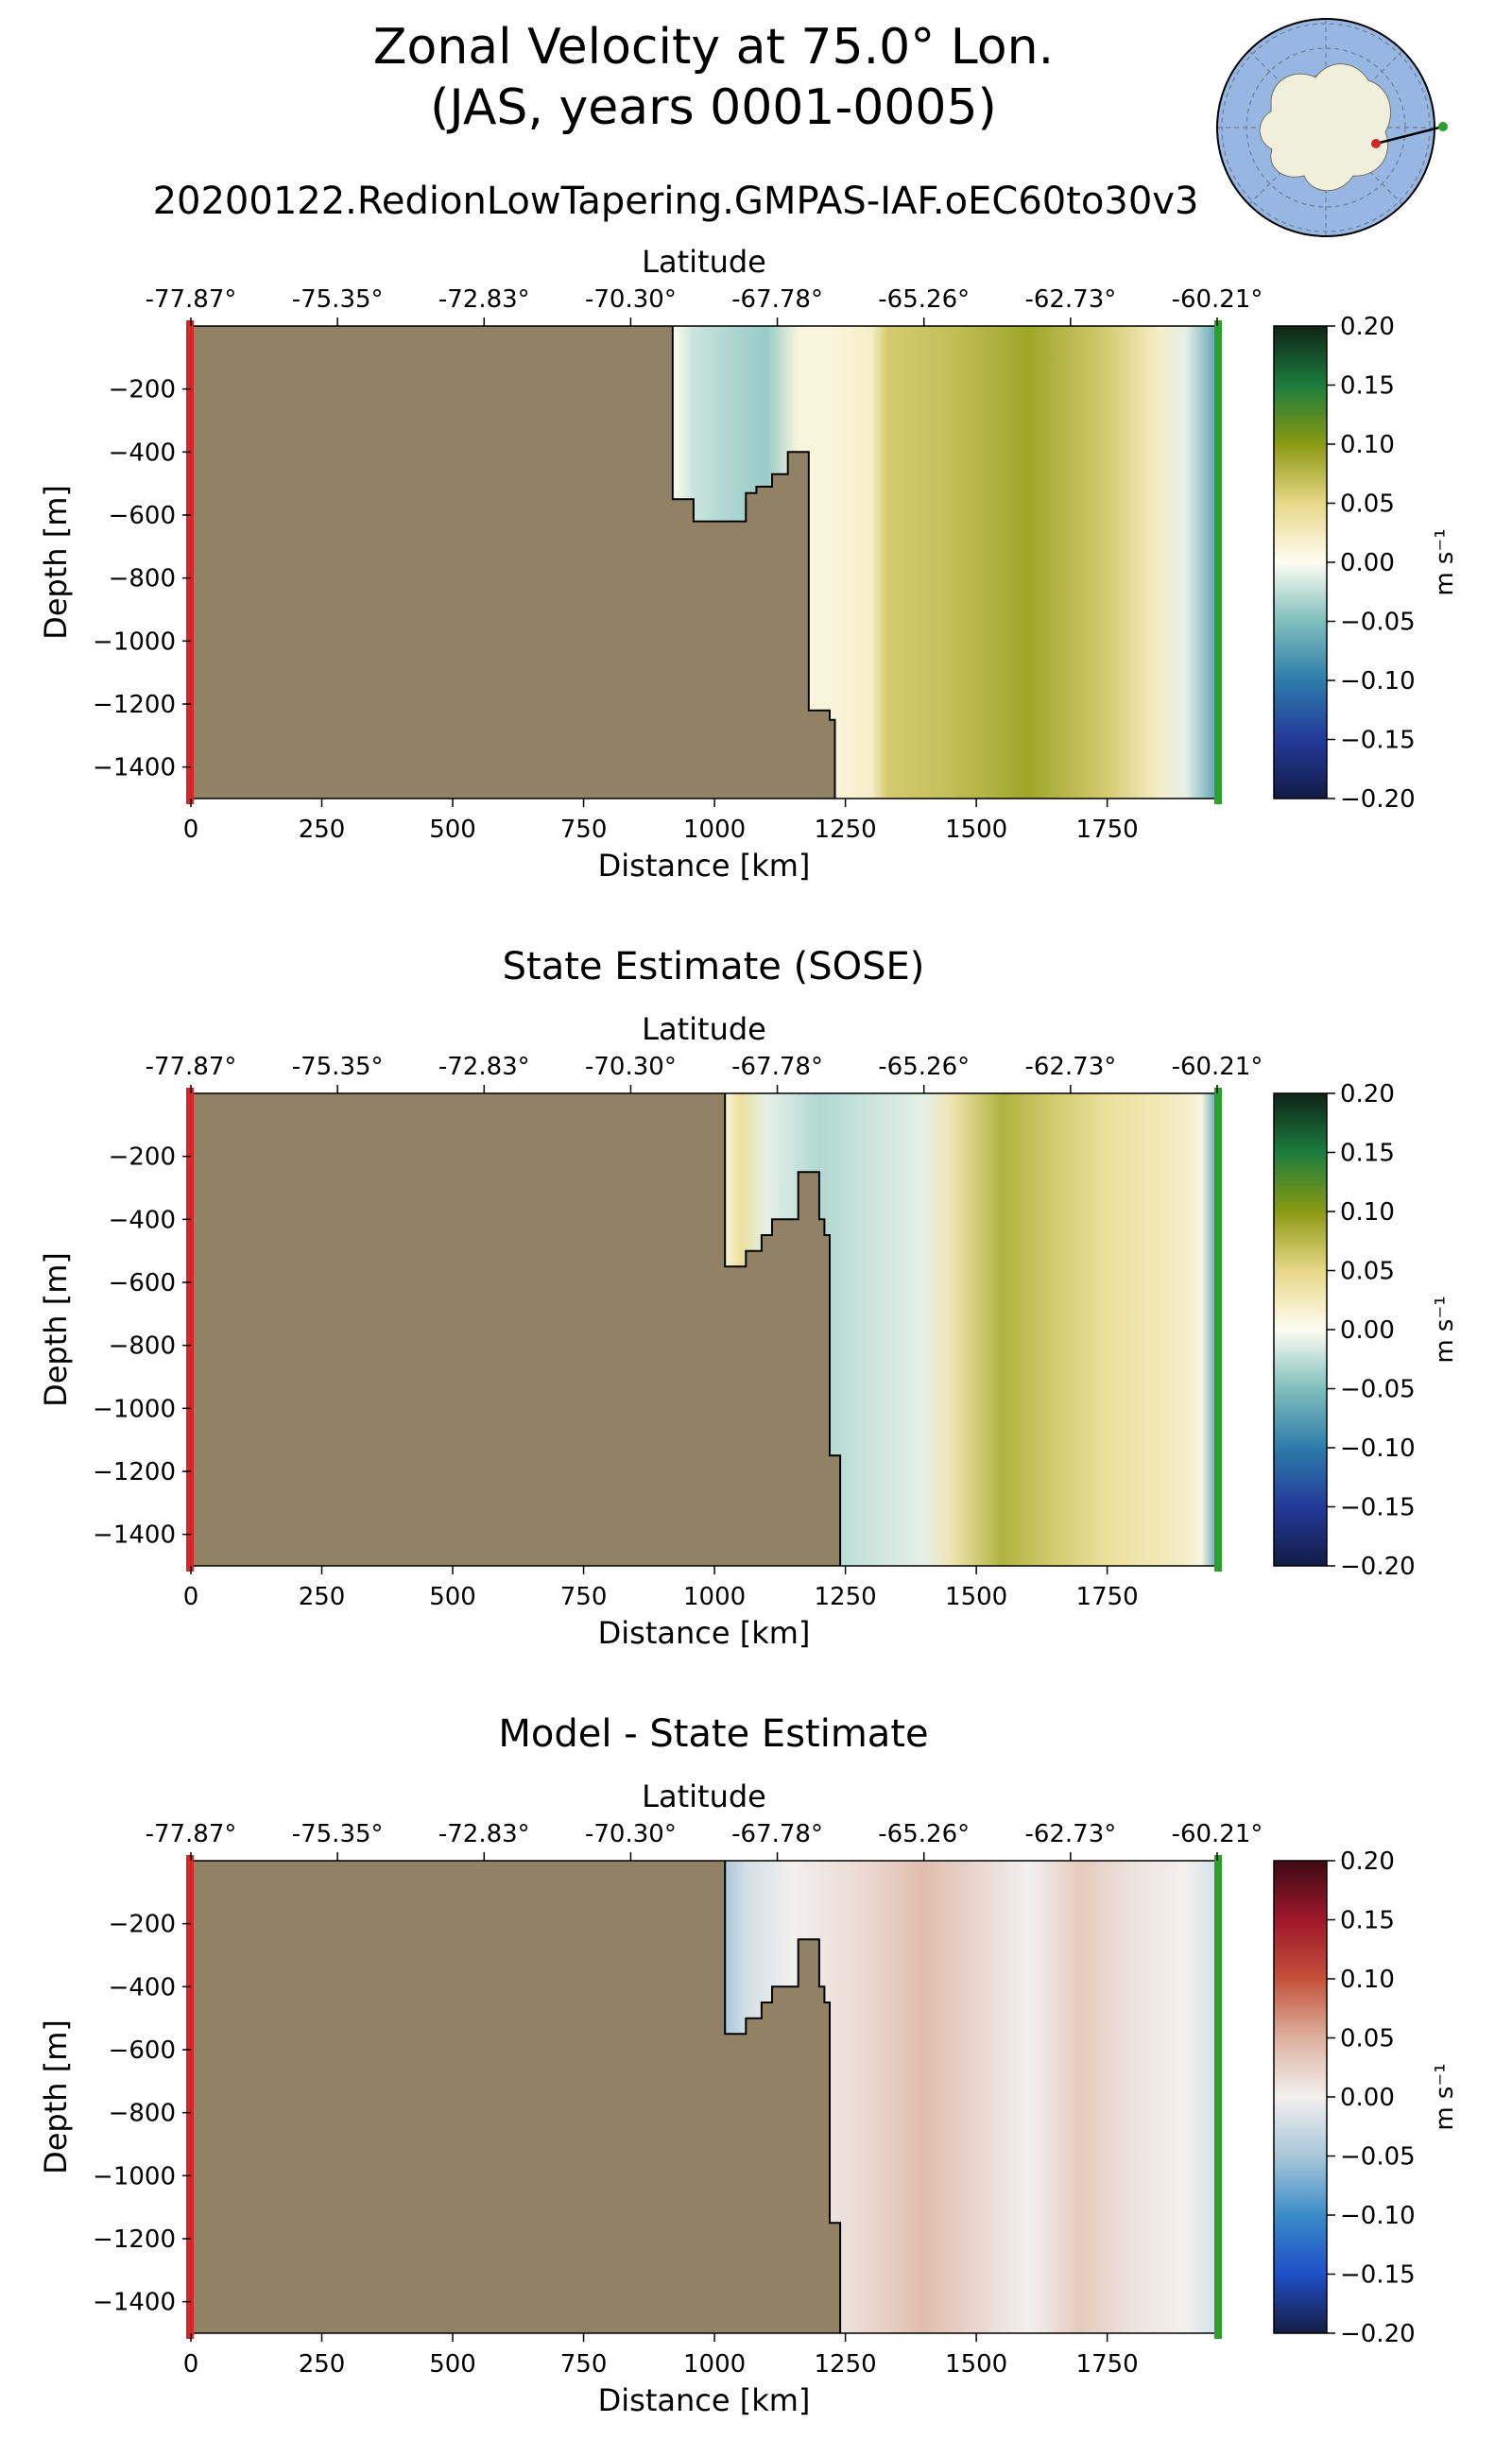  Describe the element at coordinates (1443, 126) in the screenshot. I see `transect-end-dot` at that location.